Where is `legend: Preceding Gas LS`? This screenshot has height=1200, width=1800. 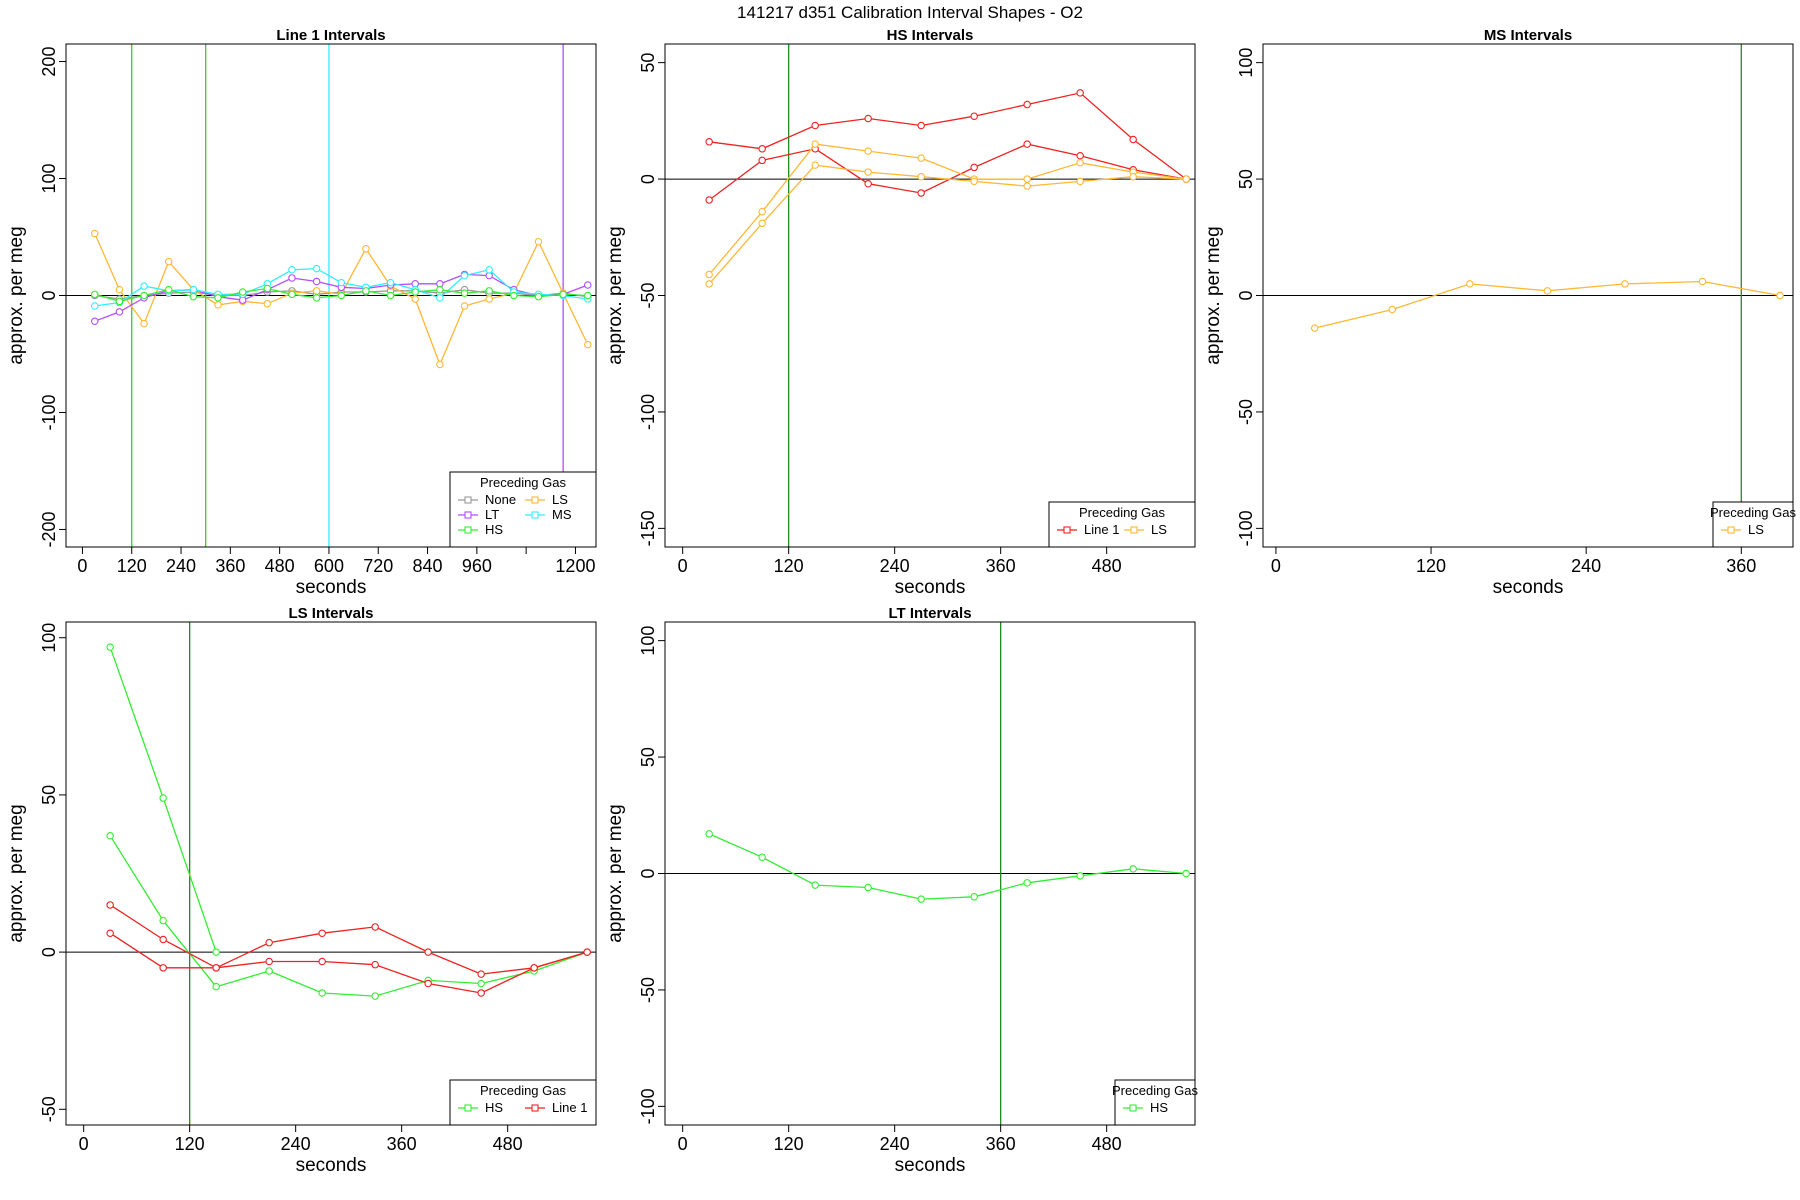
legend: Preceding Gas LS is located at coordinates (1753, 524).